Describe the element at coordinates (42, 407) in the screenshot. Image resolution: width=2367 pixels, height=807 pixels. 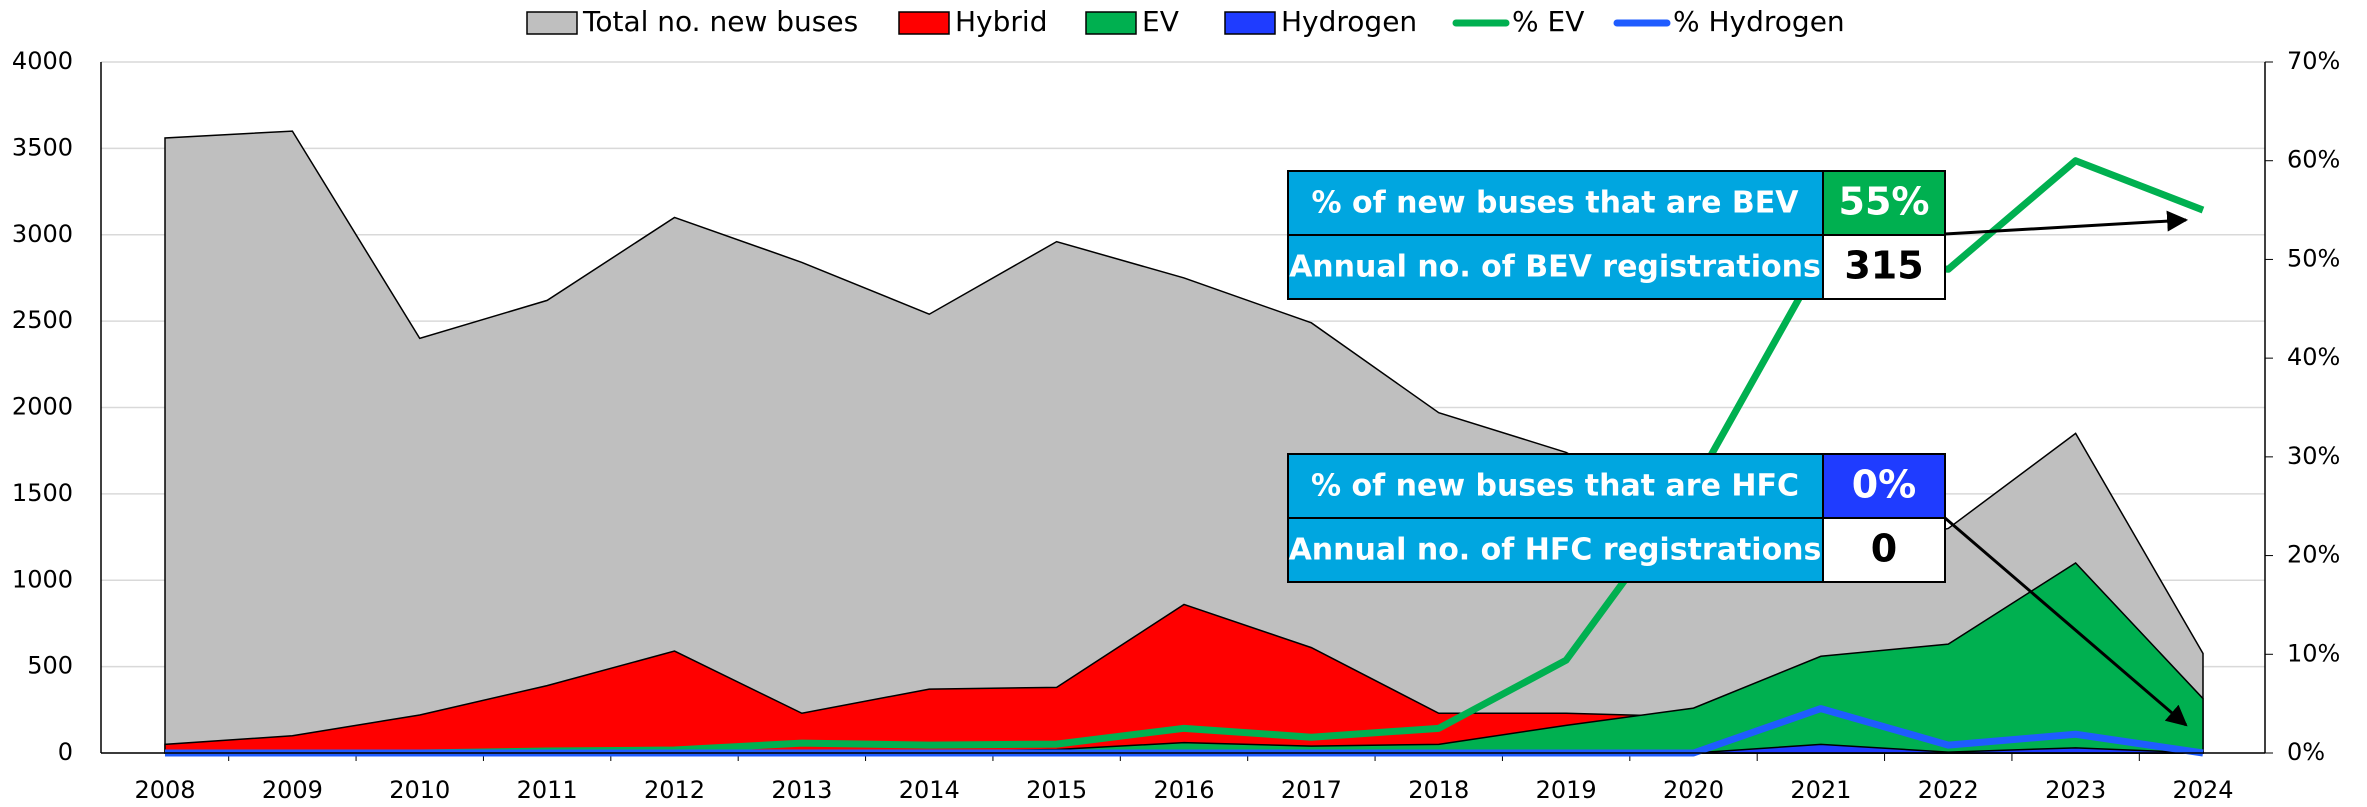
I see `y-tick-label: 2000` at that location.